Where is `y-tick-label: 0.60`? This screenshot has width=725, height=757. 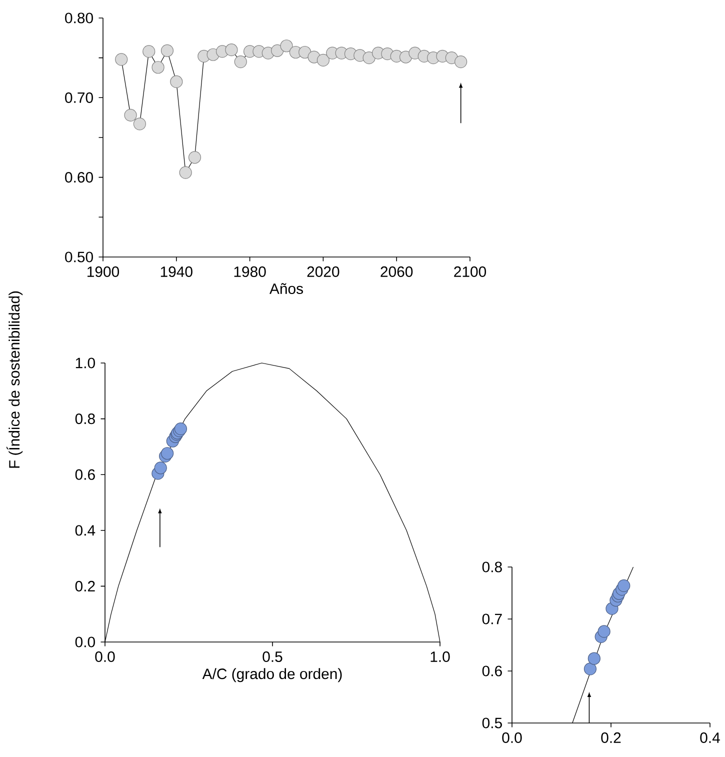
y-tick-label: 0.60 is located at coordinates (79, 177).